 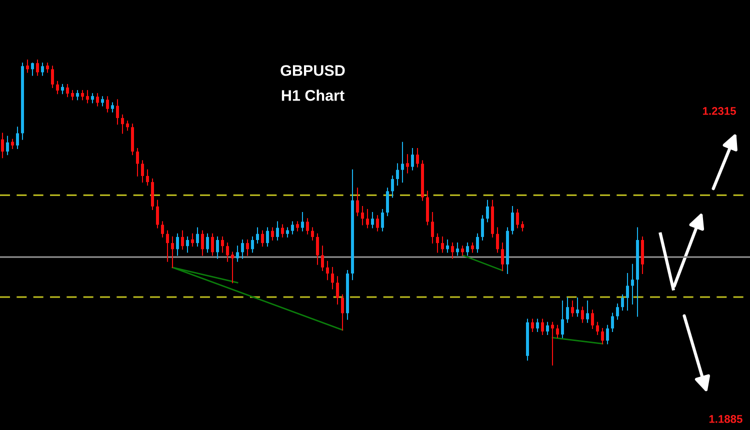 I want to click on text: 1.1885, so click(x=725, y=419).